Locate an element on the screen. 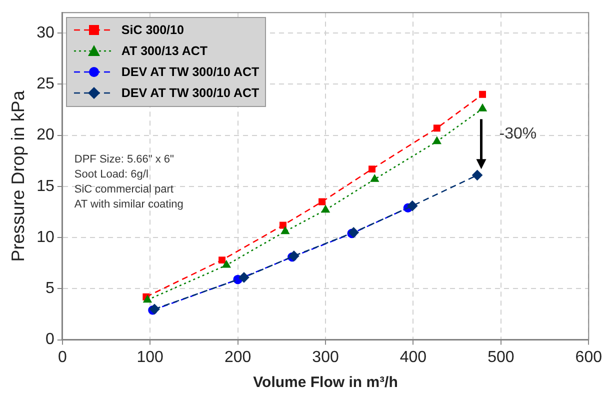 Image resolution: width=605 pixels, height=400 pixels. legend-label: AT 300/13 ACT is located at coordinates (164, 51).